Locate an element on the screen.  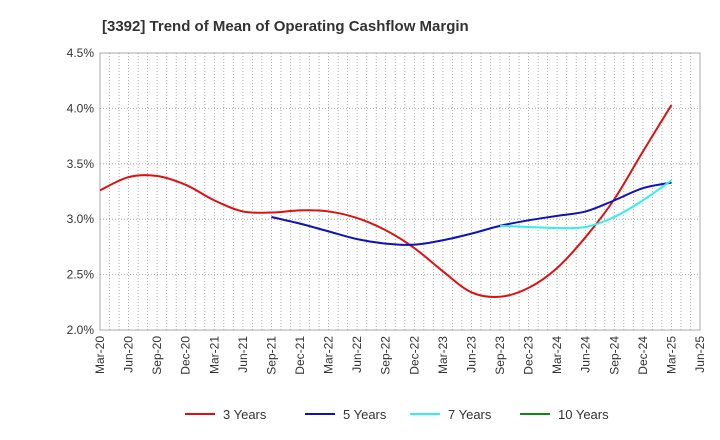
x-tick-label: Sep-20 is located at coordinates (157, 355).